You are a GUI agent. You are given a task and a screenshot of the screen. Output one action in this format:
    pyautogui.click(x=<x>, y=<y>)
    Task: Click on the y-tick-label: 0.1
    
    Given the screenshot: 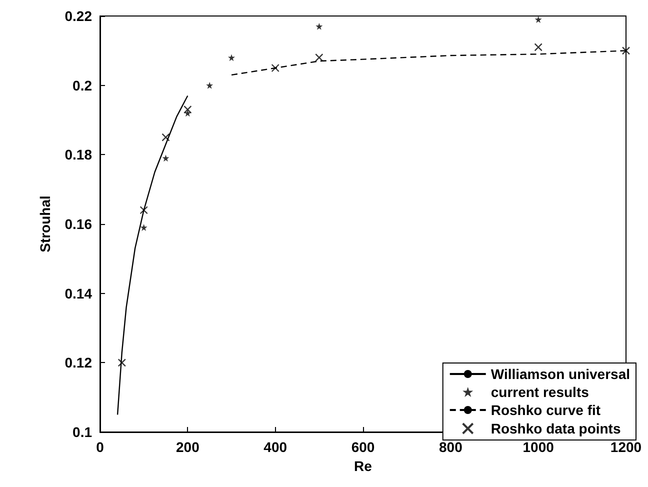 What is the action you would take?
    pyautogui.click(x=82, y=432)
    